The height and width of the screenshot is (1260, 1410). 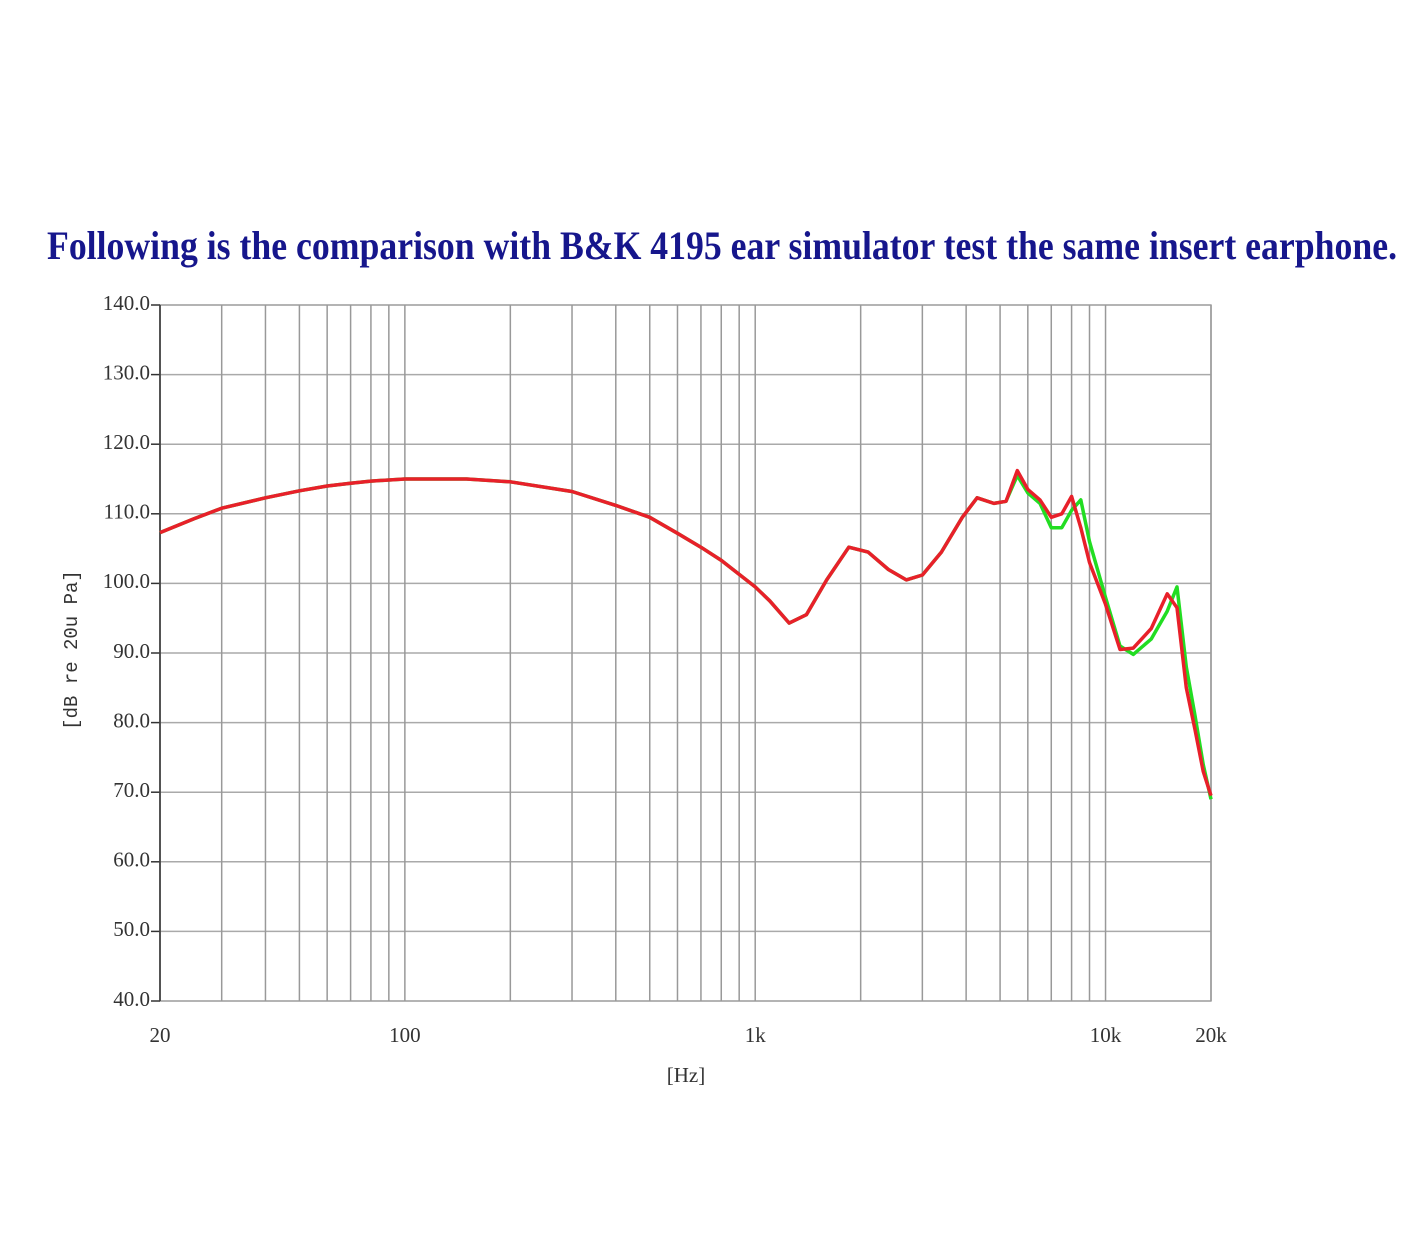 I want to click on y-tick-label: 40.0, so click(x=131, y=999).